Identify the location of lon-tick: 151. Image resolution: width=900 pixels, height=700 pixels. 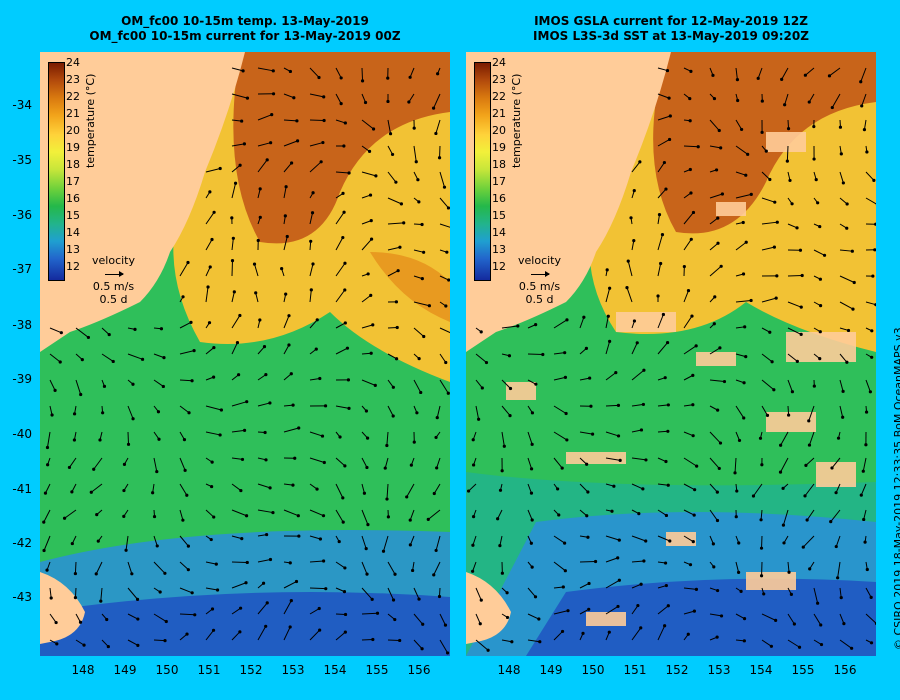
(635, 670).